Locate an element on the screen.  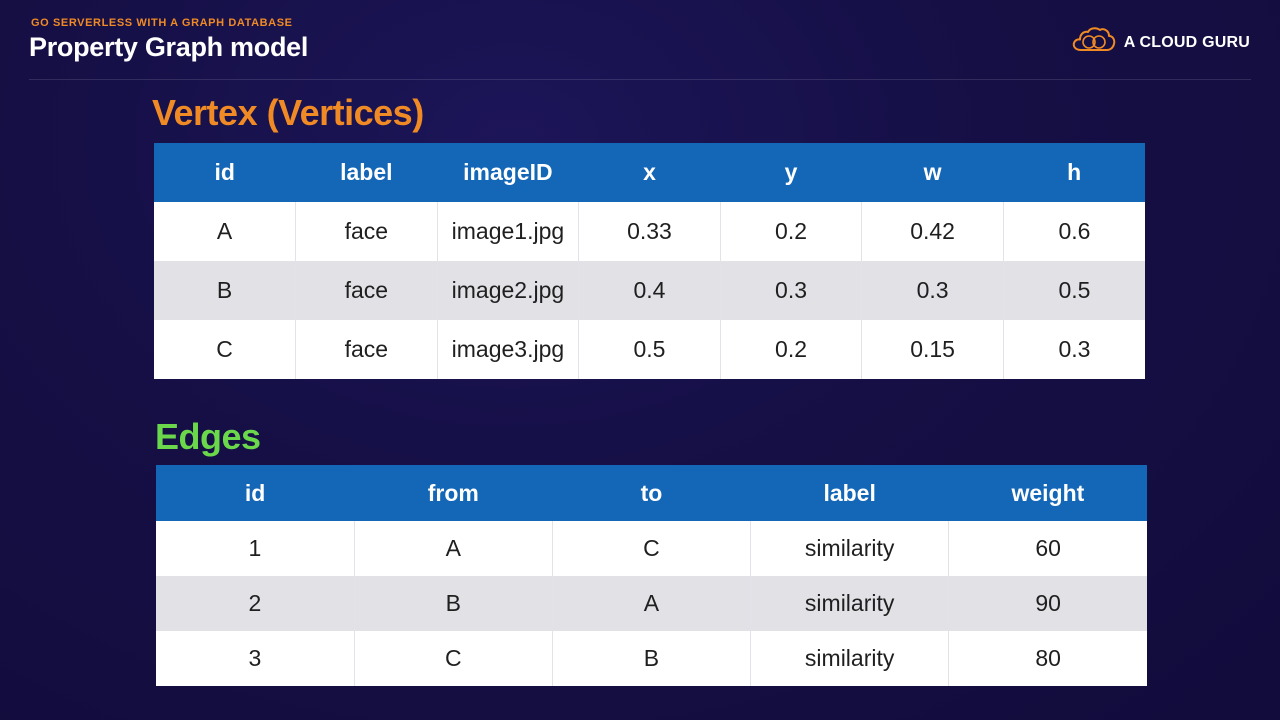
vertex-col-label: label is located at coordinates (366, 172).